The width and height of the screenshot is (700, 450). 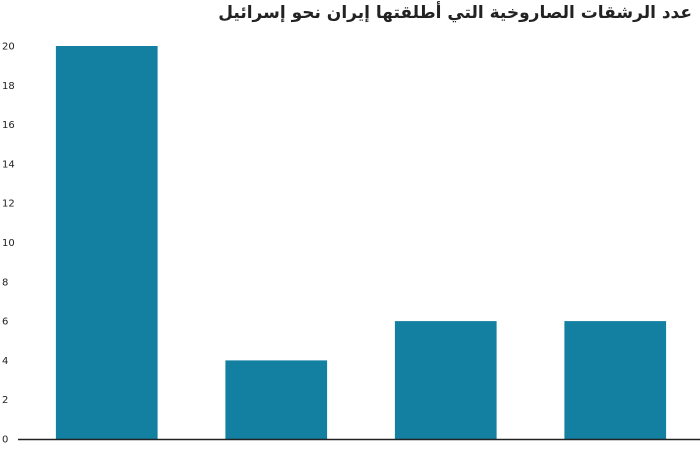 I want to click on y-tick-label: 2, so click(x=5, y=400).